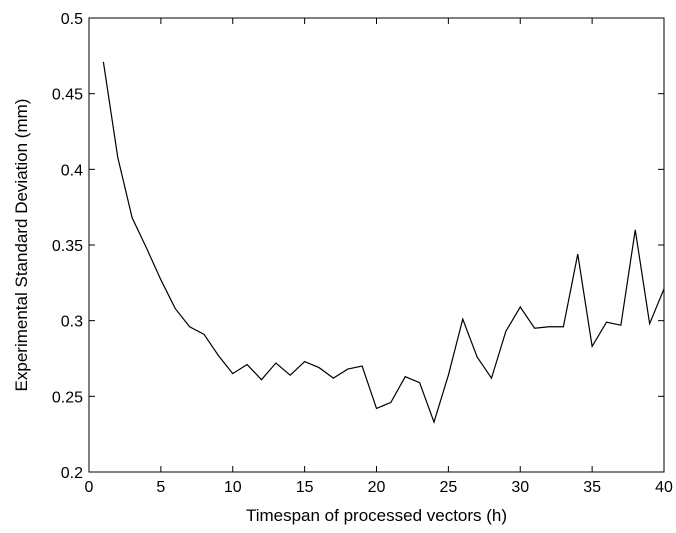  Describe the element at coordinates (67, 95) in the screenshot. I see `y-tick-label: 0.45` at that location.